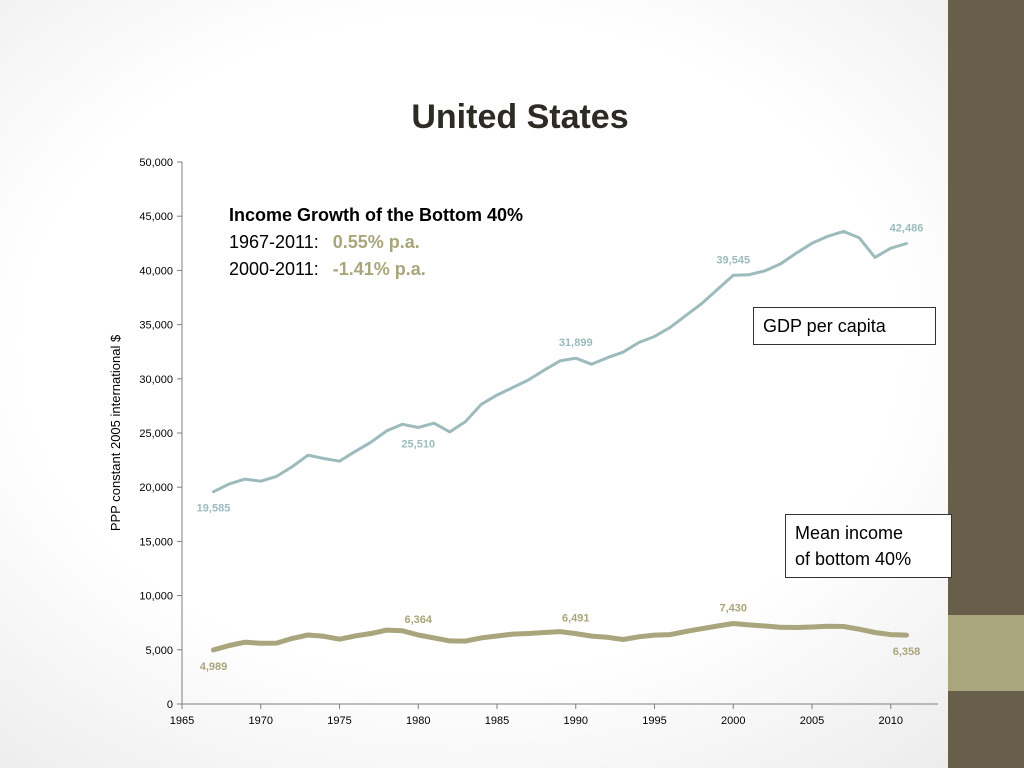 Image resolution: width=1024 pixels, height=768 pixels. Describe the element at coordinates (733, 721) in the screenshot. I see `x-tick-label: 2000` at that location.